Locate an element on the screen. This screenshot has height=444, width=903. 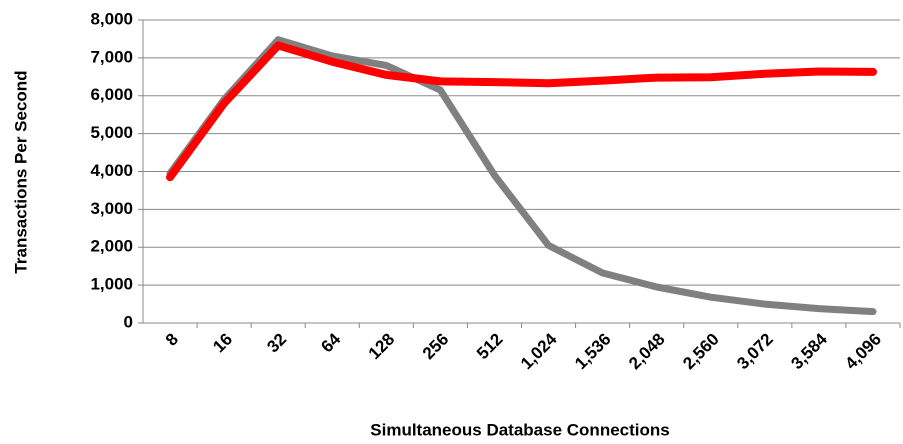
x-tick-label: 8 is located at coordinates (172, 340).